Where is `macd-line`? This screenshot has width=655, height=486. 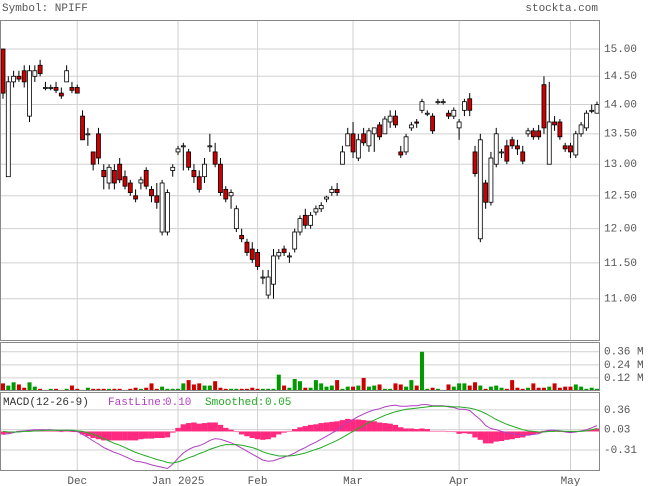 macd-line is located at coordinates (300, 437).